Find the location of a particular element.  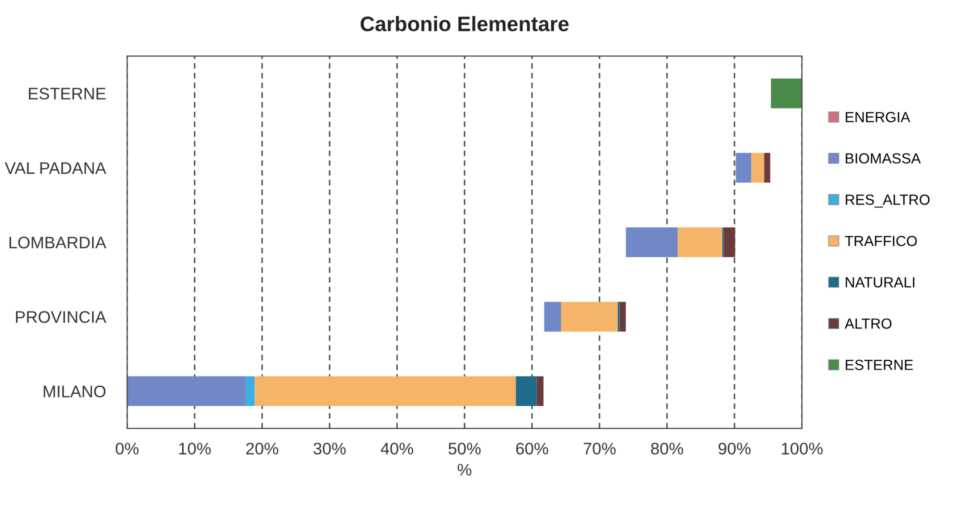

x-tick-label: 20% is located at coordinates (262, 448).